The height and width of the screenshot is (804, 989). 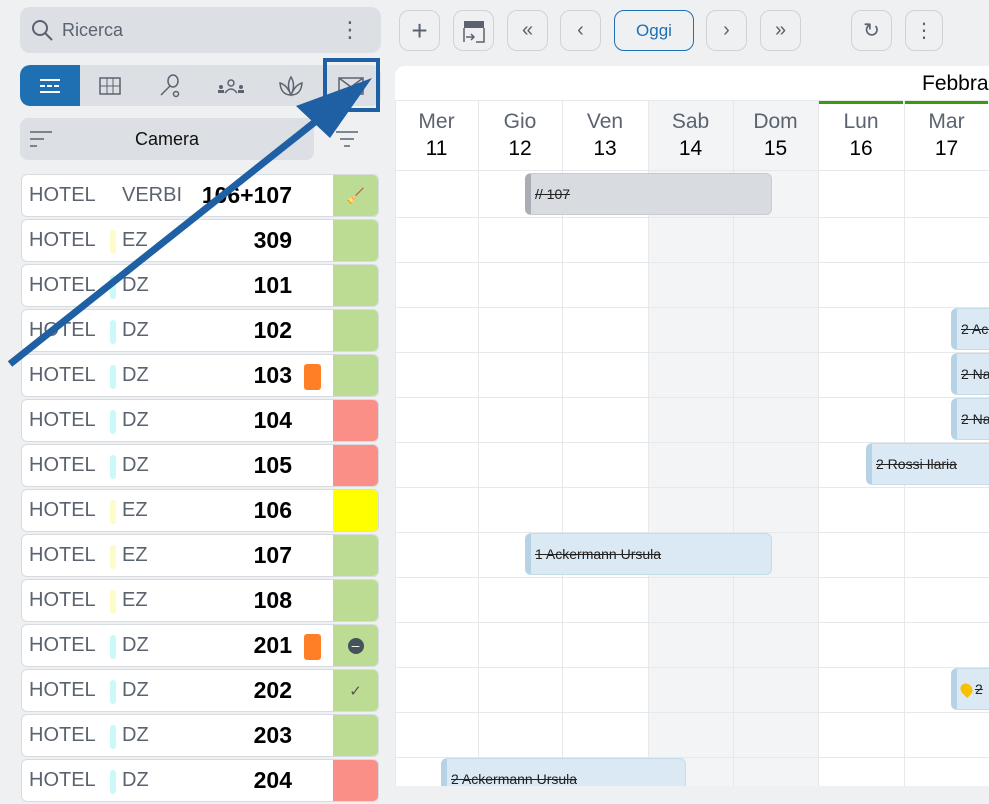 What do you see at coordinates (350, 29) in the screenshot?
I see `more-options-icon: ⋮` at bounding box center [350, 29].